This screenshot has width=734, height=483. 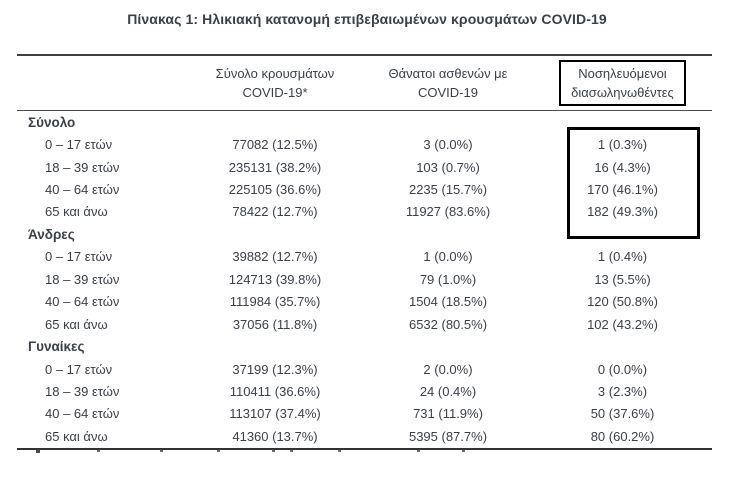 What do you see at coordinates (275, 83) in the screenshot?
I see `col-header-cases: Σύνολο κρουσμάτων COVID-19*` at bounding box center [275, 83].